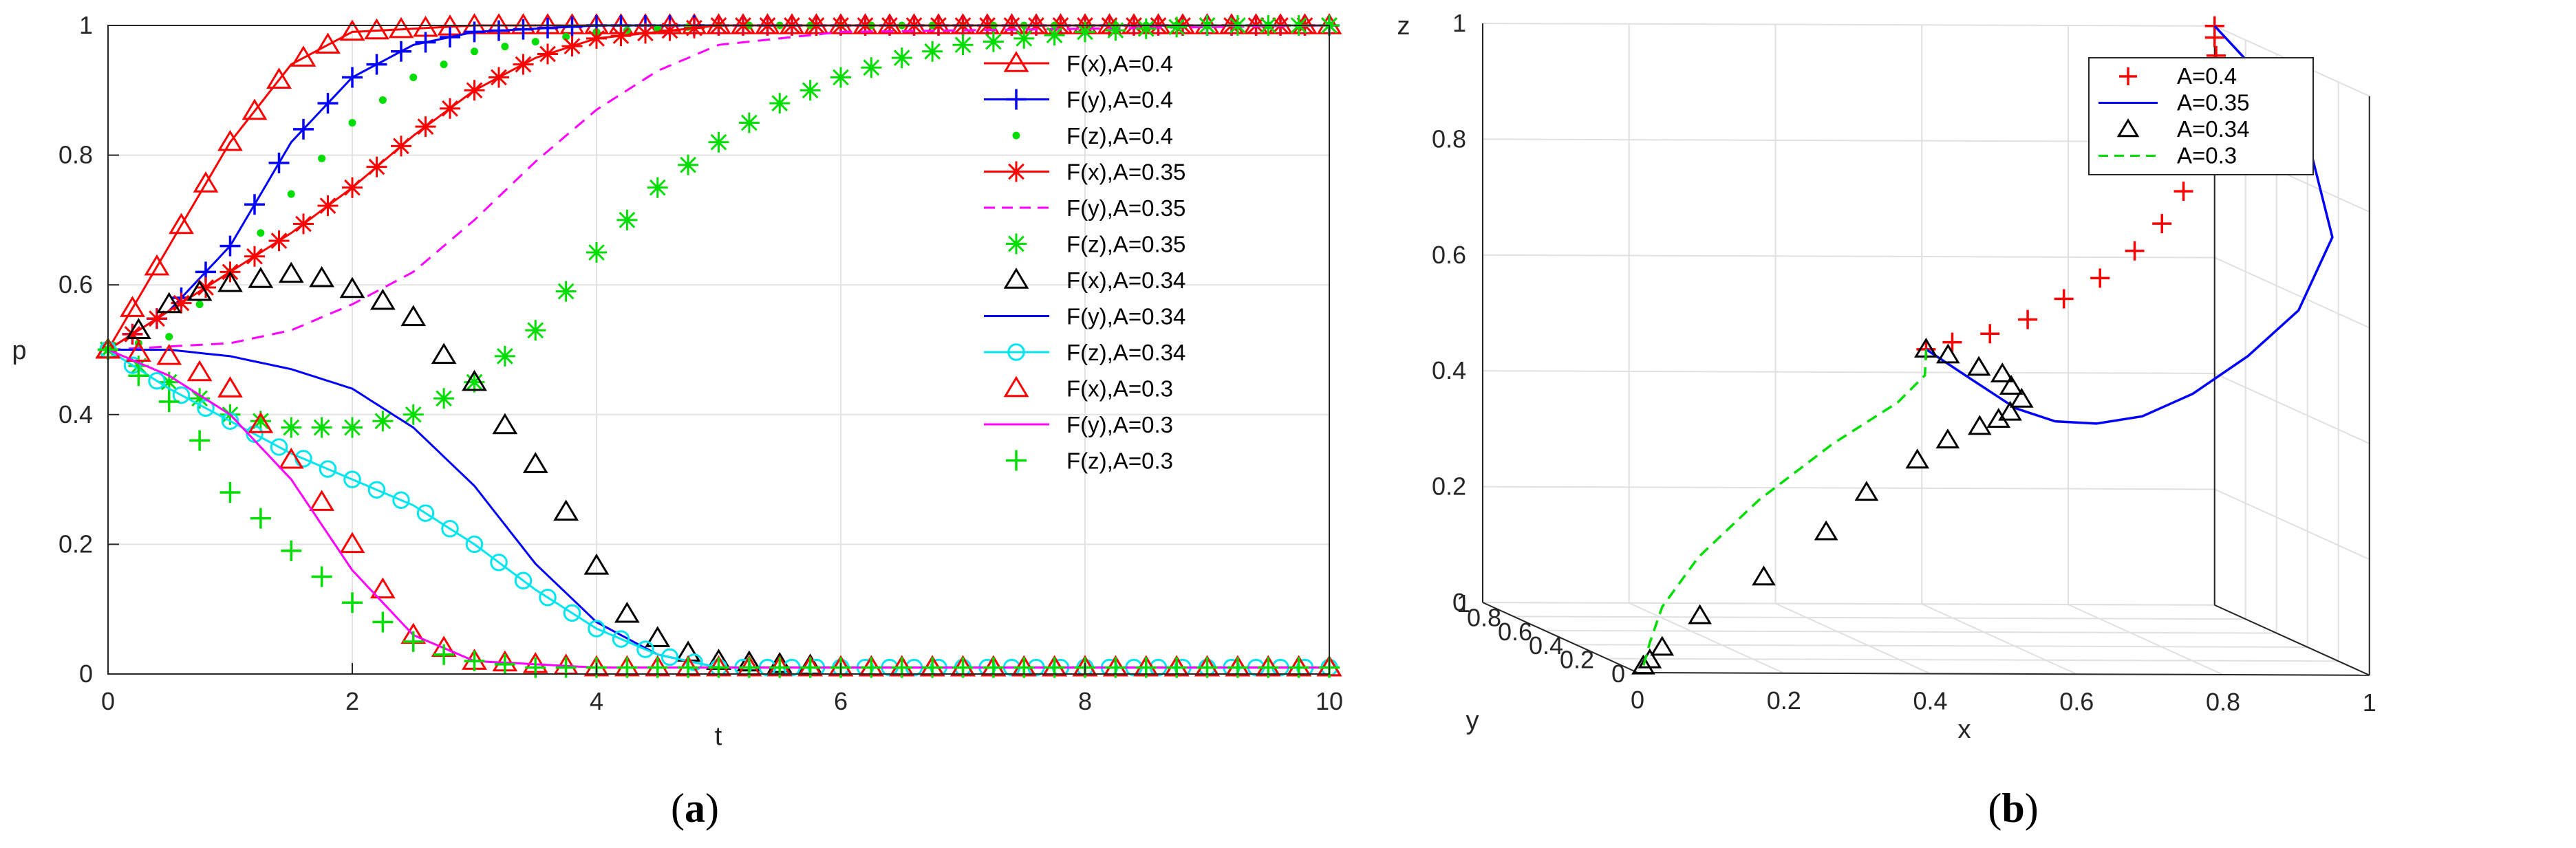  Describe the element at coordinates (1449, 370) in the screenshot. I see `panel-b-z-tick-label: 0.4` at that location.